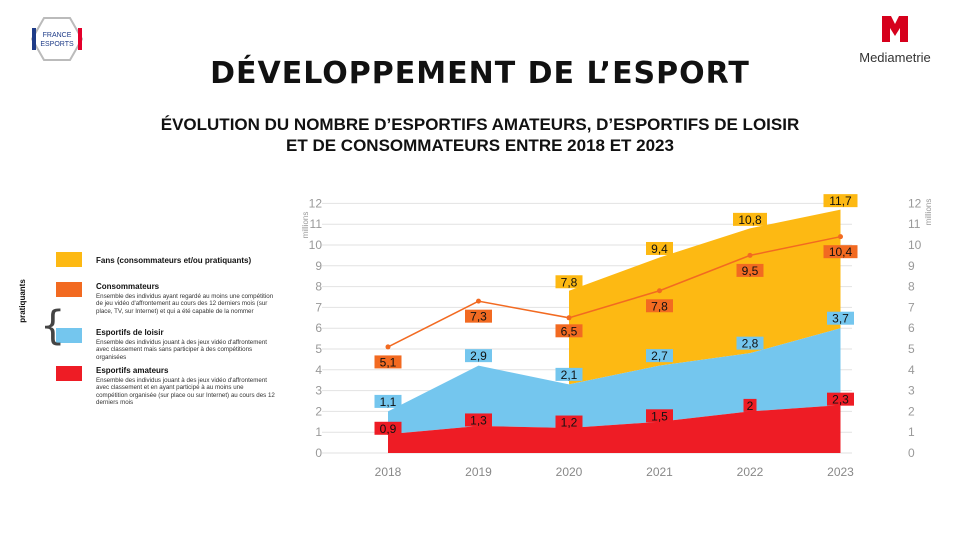  I want to click on label-loisir-2018-bg, so click(388, 401).